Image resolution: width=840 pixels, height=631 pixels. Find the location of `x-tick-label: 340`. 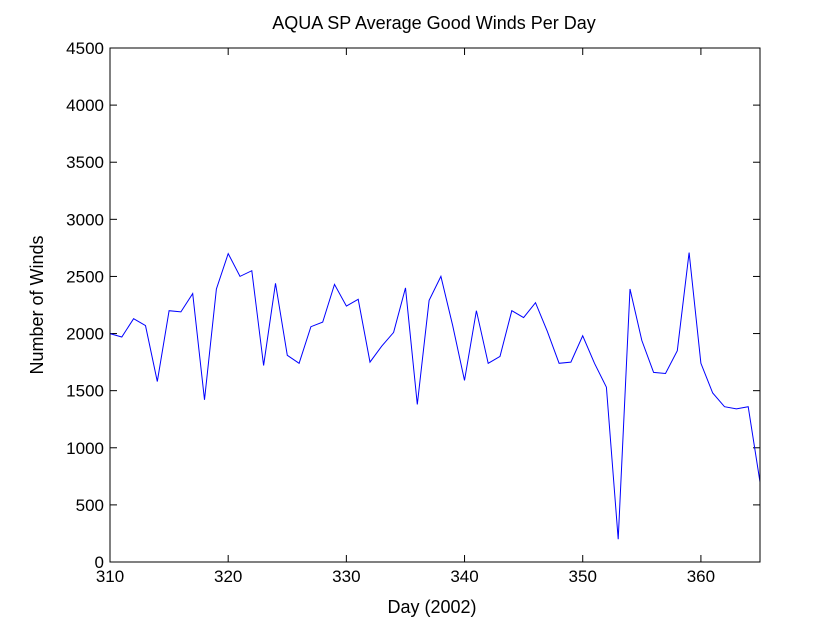

x-tick-label: 340 is located at coordinates (464, 576).